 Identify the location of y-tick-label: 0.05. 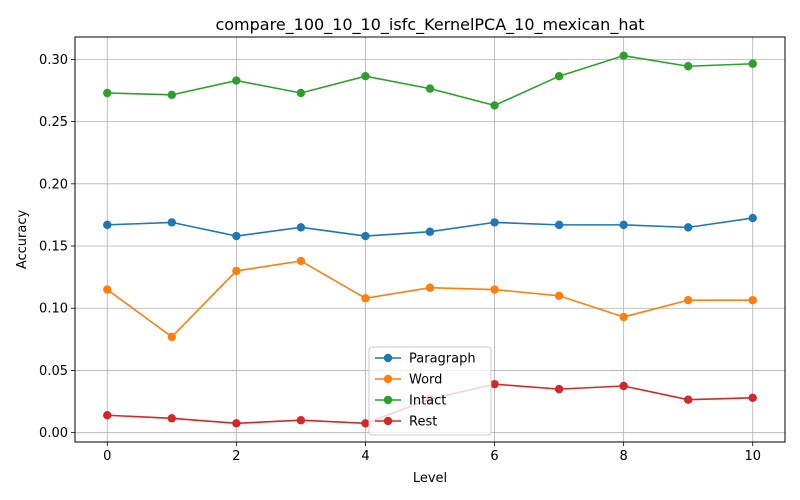
(53, 371).